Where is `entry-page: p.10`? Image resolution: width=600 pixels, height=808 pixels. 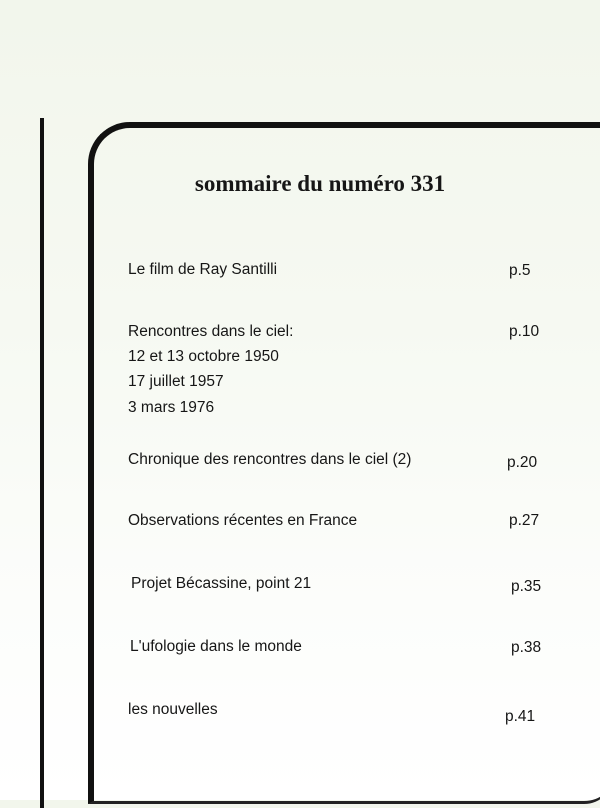 entry-page: p.10 is located at coordinates (524, 331).